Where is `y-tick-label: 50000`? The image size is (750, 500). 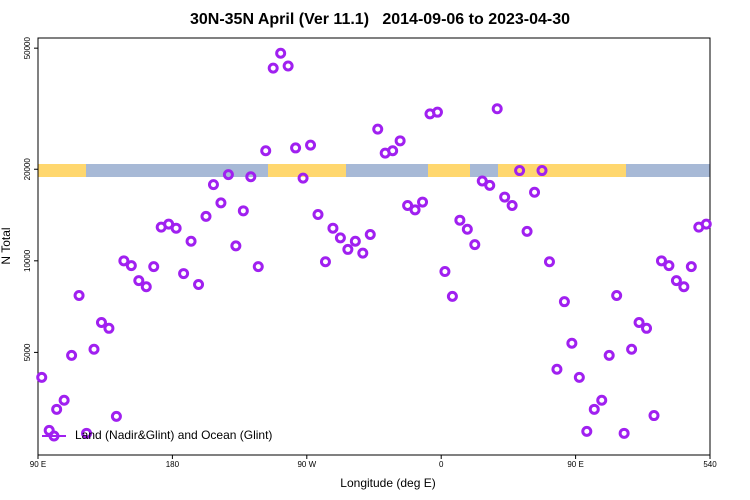
y-tick-label: 50000 is located at coordinates (27, 47).